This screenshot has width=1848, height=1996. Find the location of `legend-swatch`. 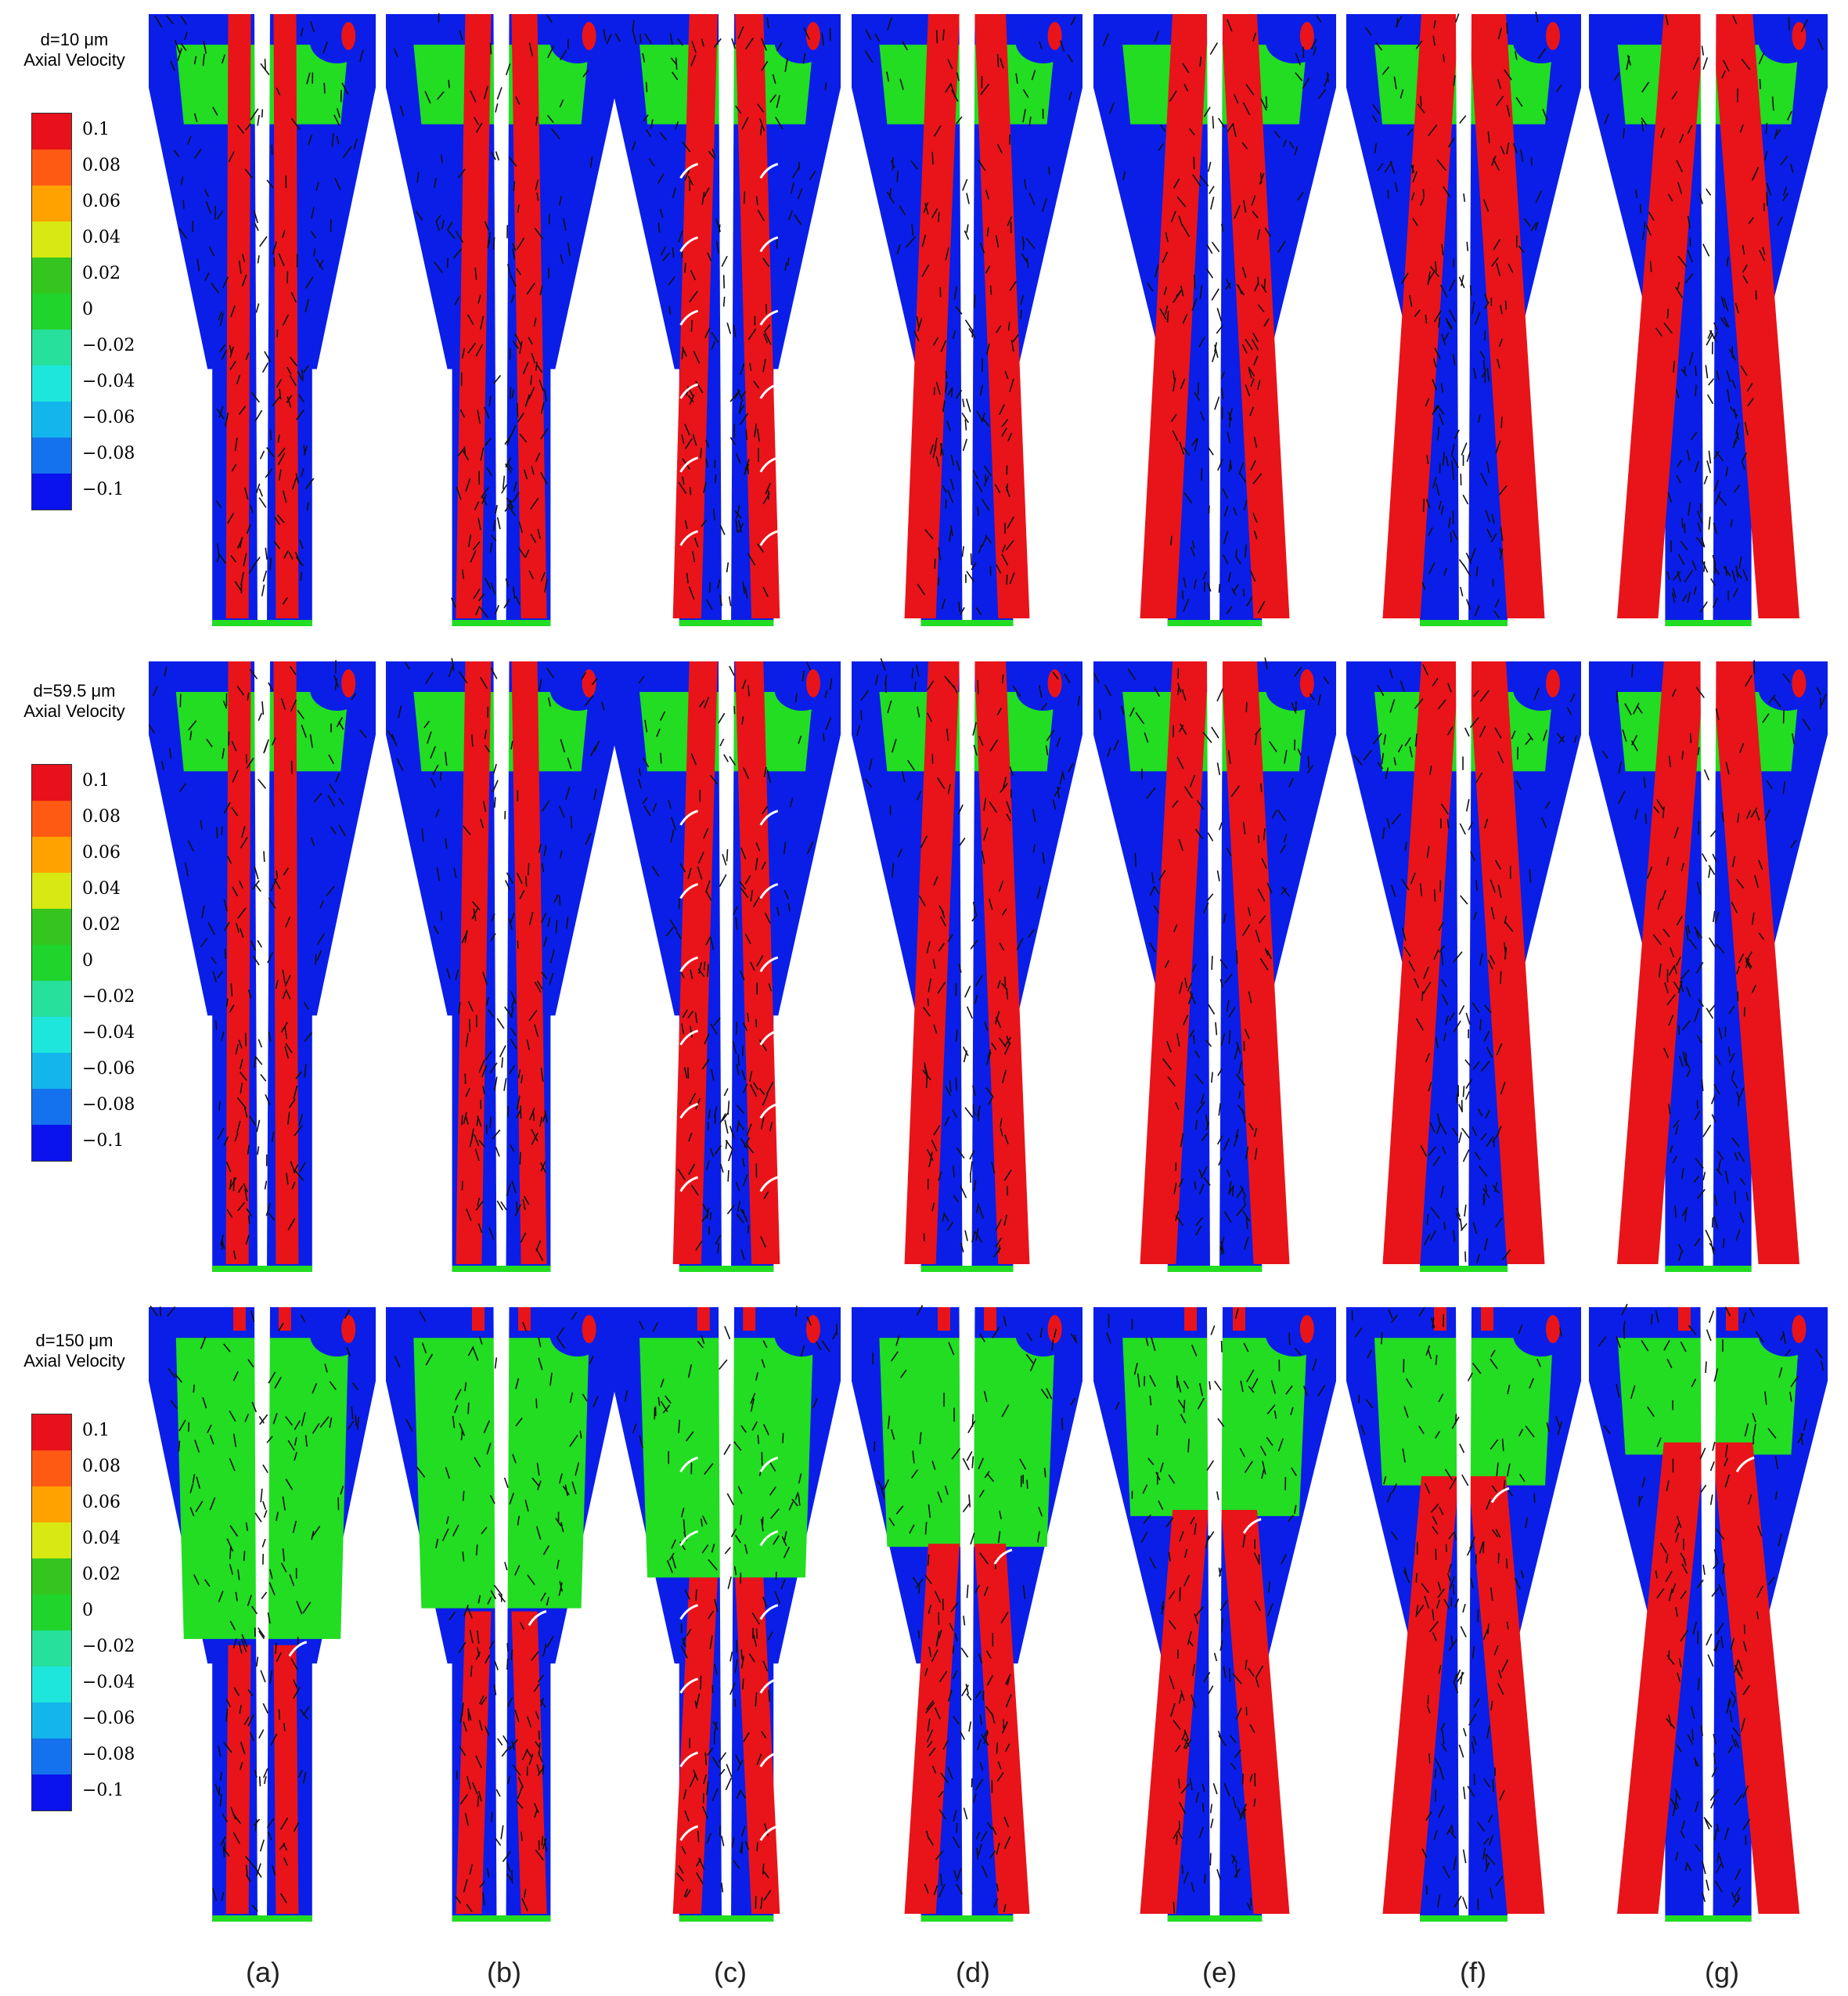

legend-swatch is located at coordinates (51, 1143).